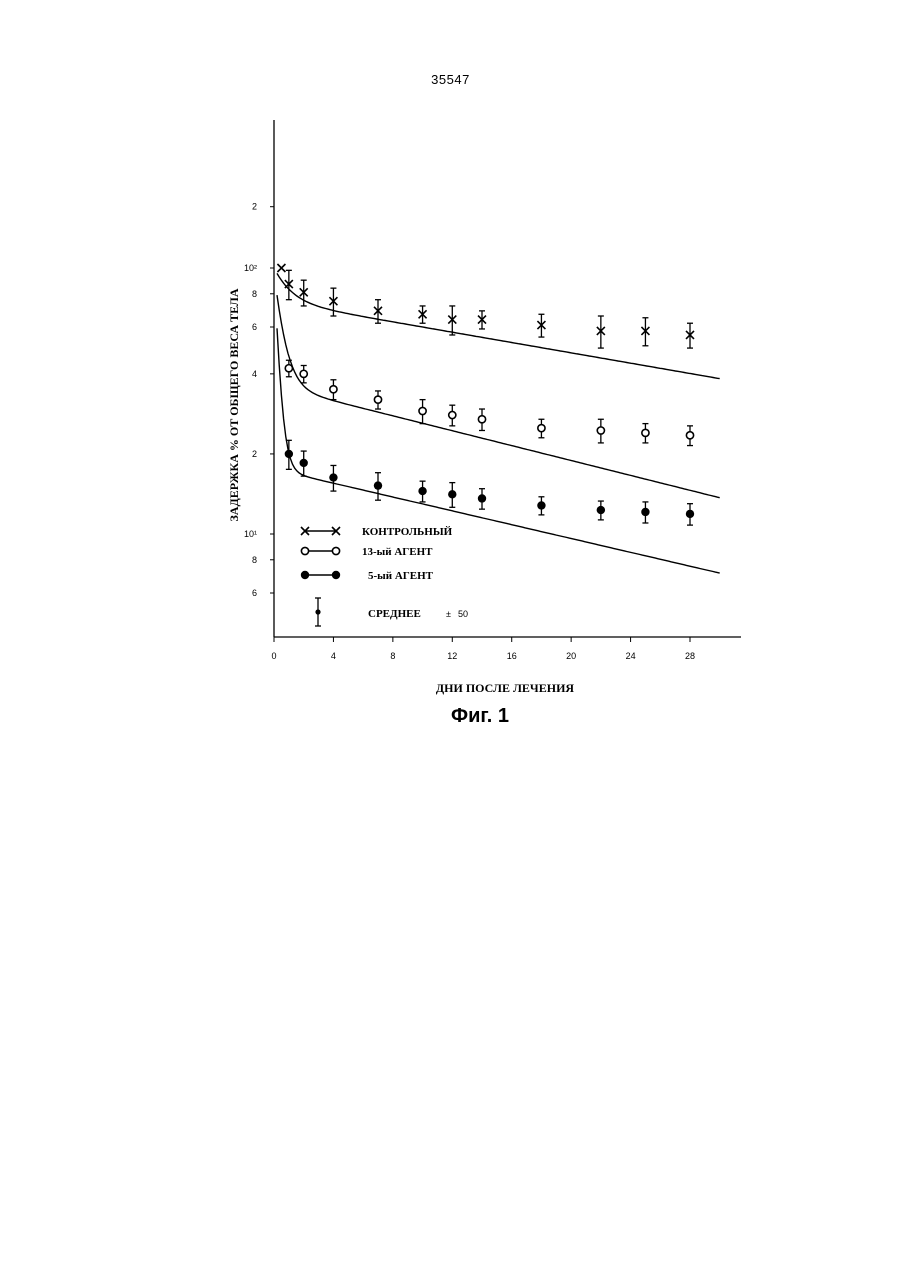  I want to click on x-tick-label: 28, so click(690, 656).